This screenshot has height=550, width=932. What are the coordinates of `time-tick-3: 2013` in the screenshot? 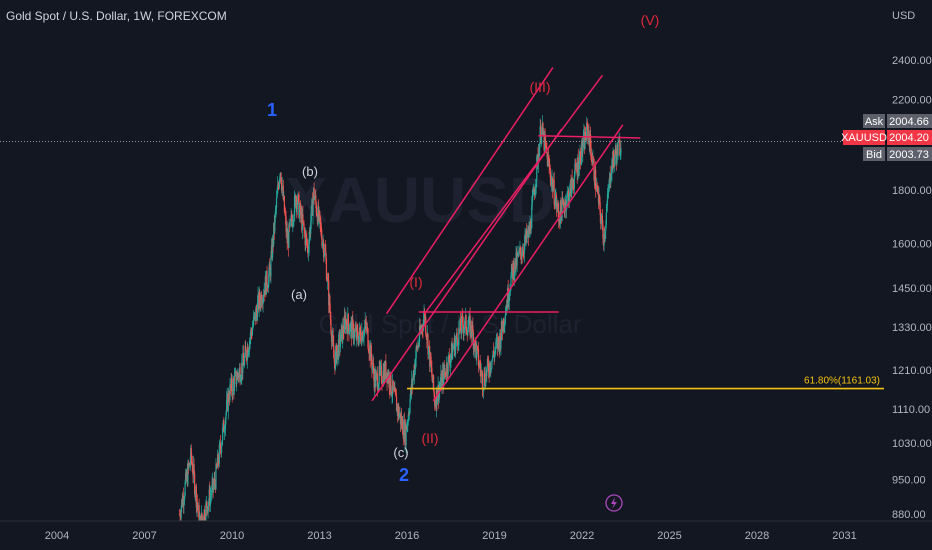 It's located at (319, 536).